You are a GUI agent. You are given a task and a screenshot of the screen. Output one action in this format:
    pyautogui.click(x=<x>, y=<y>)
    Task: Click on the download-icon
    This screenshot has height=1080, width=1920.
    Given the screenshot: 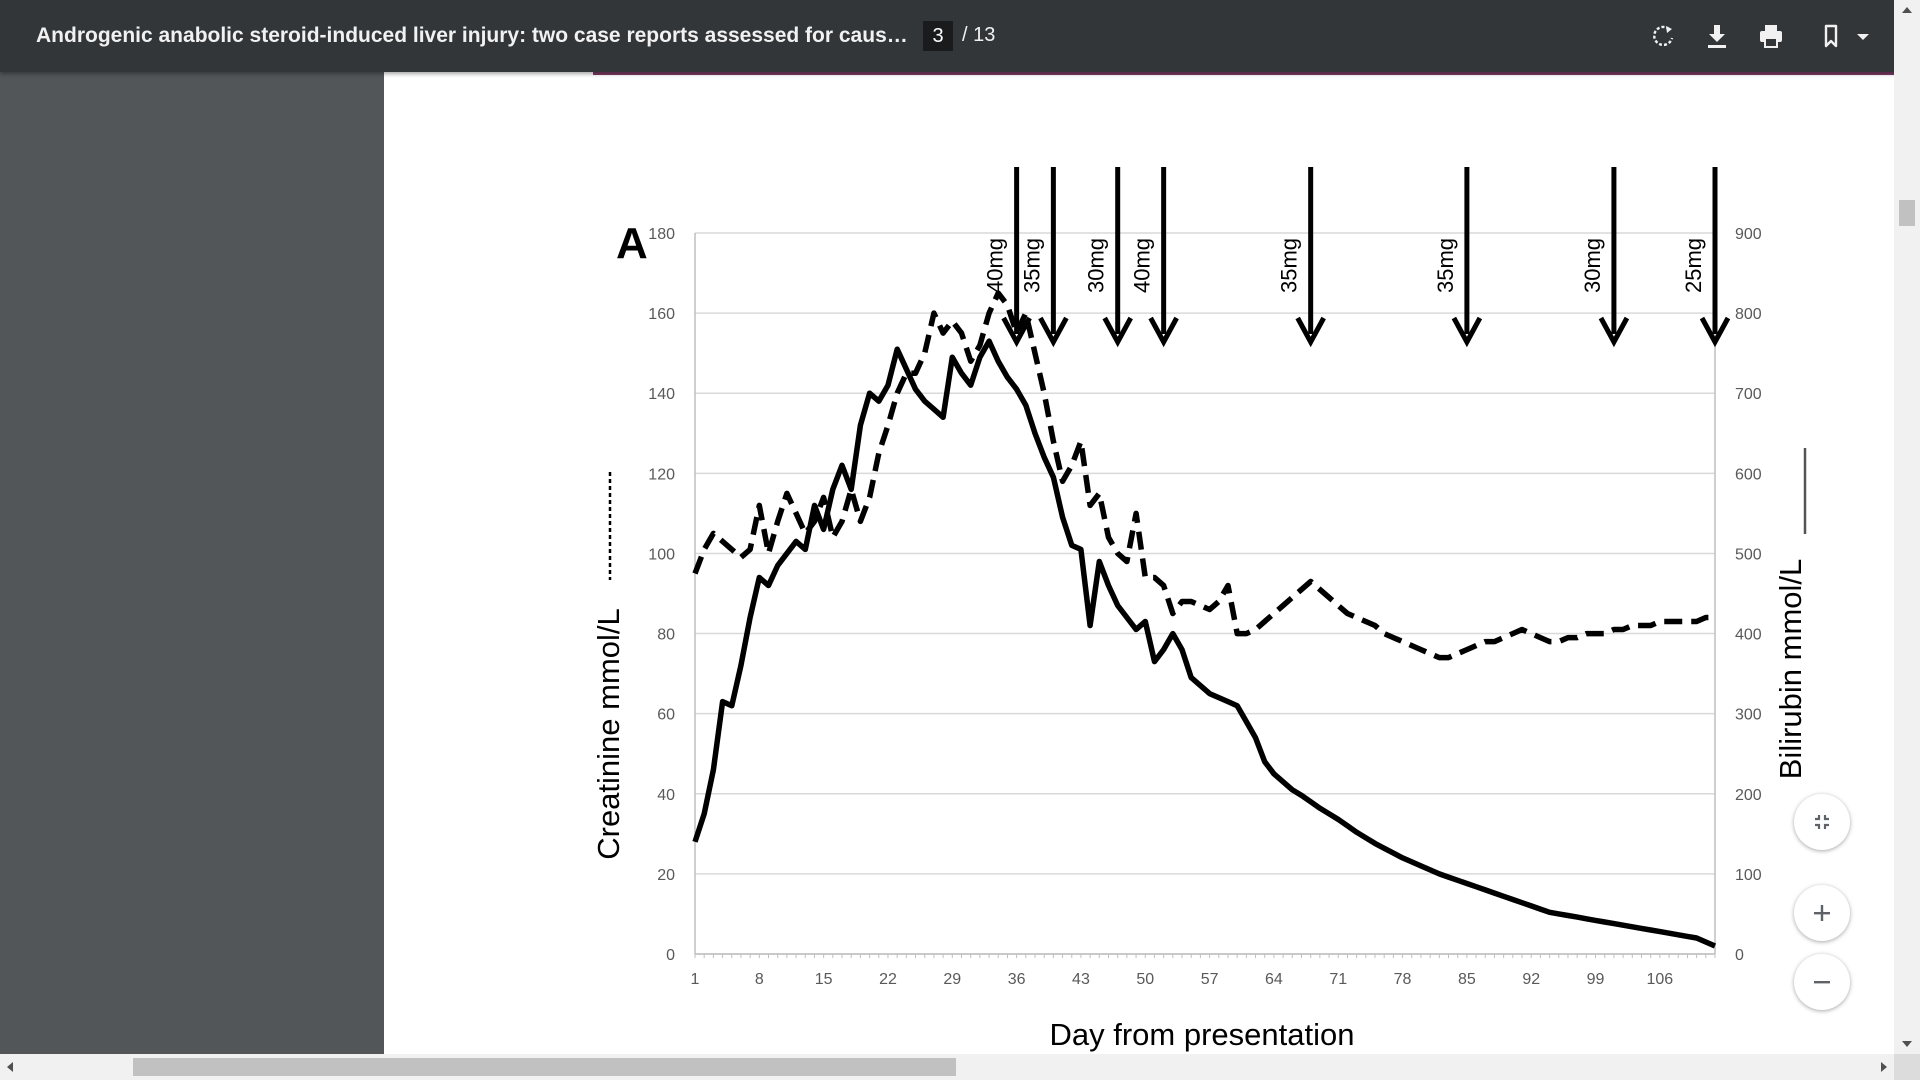 What is the action you would take?
    pyautogui.click(x=1717, y=36)
    